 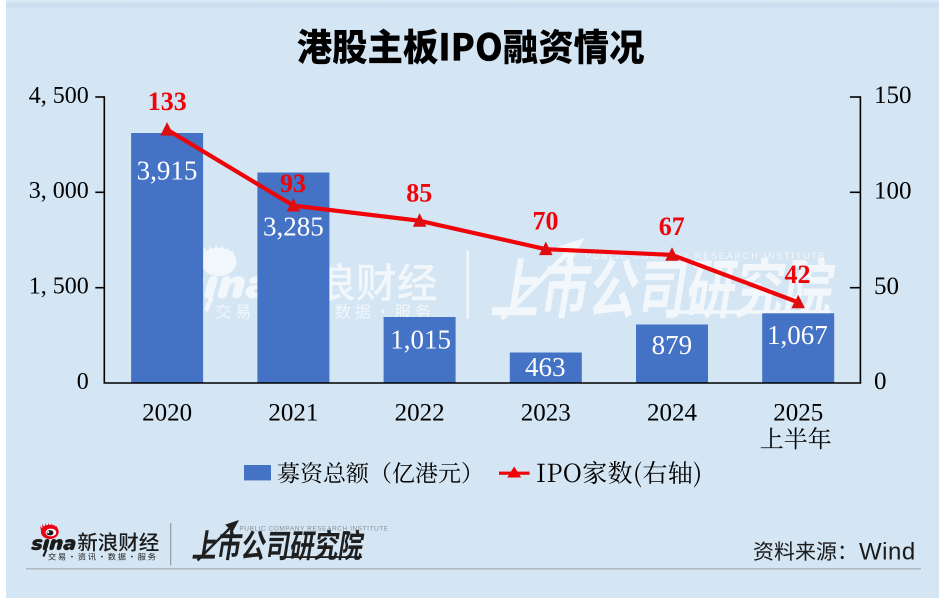 What do you see at coordinates (59, 96) in the screenshot?
I see `svg-text: 4, 500` at bounding box center [59, 96].